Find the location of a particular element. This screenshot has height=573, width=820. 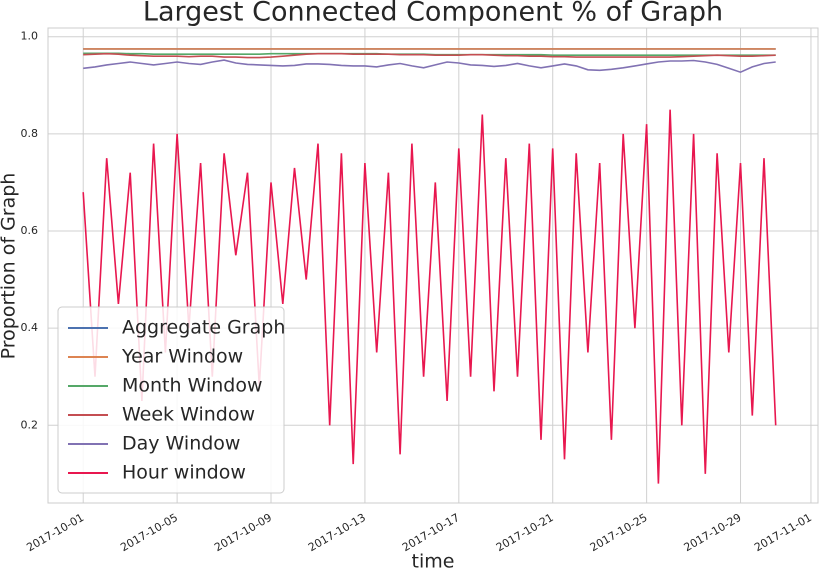

x-axis-label: time is located at coordinates (433, 562).